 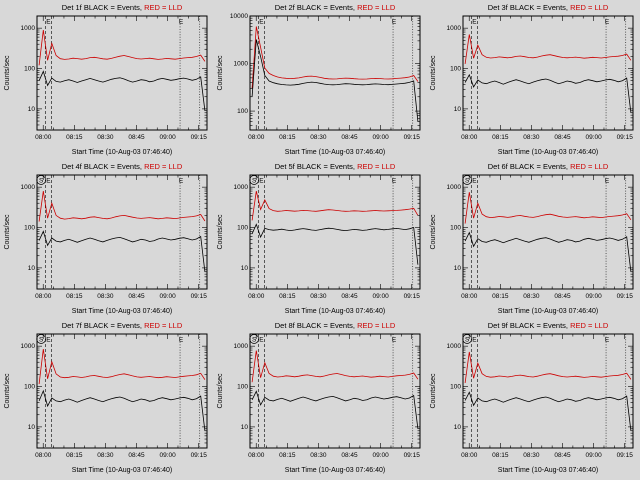 What do you see at coordinates (547, 166) in the screenshot?
I see `svg-text:Det 6f BLACK = Events, RED = L: Det 6f BLACK = Events, RED = LLD` at bounding box center [547, 166].